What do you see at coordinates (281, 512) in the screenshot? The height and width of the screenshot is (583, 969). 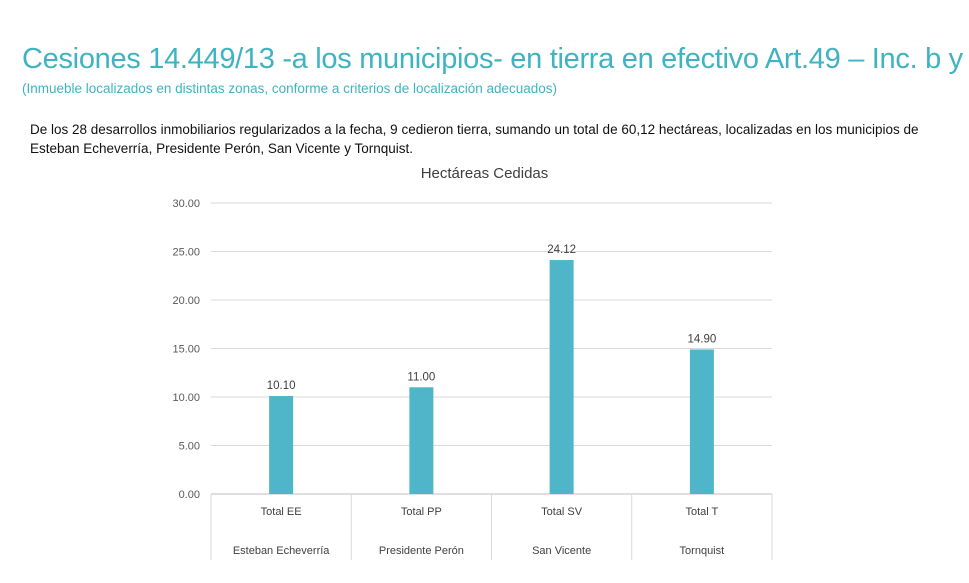 I see `x-category-label: Total EE` at bounding box center [281, 512].